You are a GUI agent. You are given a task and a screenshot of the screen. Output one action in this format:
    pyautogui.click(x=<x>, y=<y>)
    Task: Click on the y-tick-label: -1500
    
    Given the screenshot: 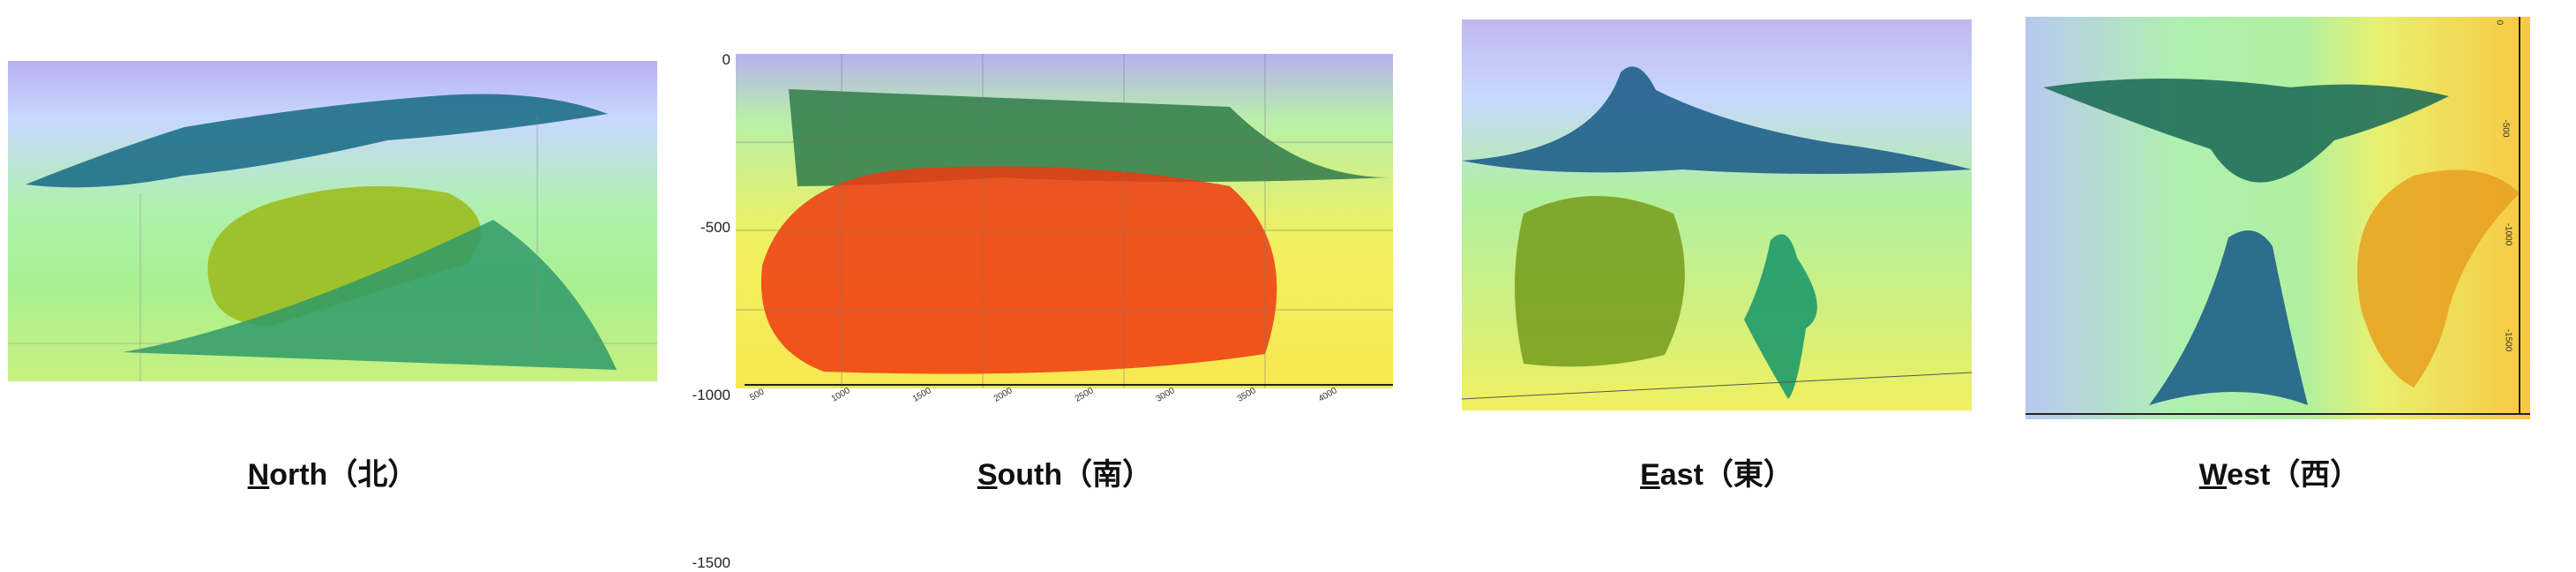 What is the action you would take?
    pyautogui.click(x=711, y=562)
    